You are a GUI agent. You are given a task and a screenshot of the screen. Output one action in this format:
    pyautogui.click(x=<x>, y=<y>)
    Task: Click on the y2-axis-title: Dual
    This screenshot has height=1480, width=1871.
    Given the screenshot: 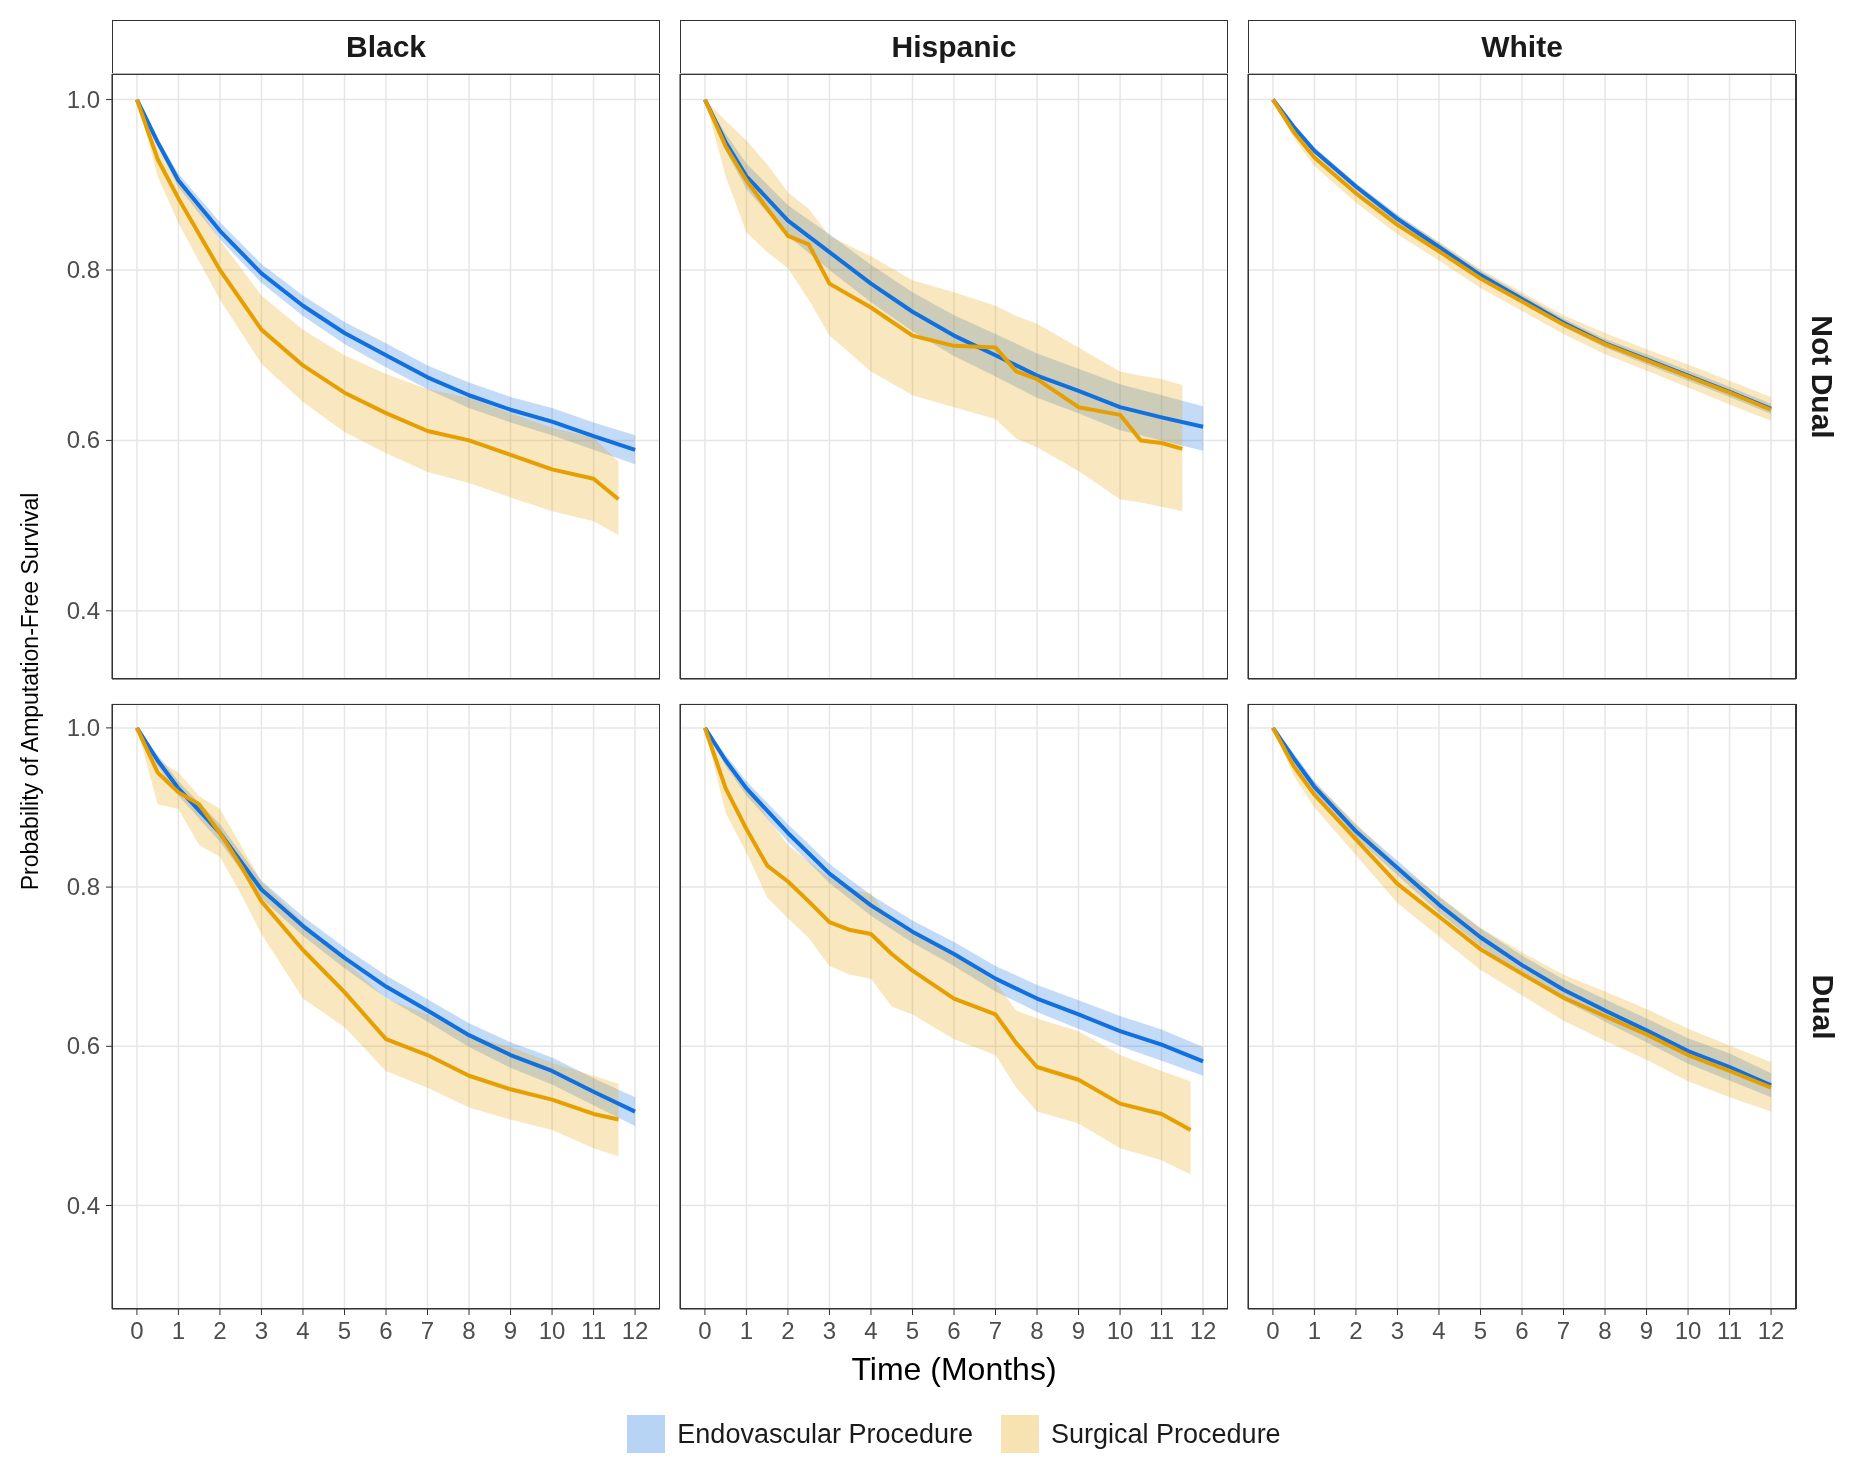 What is the action you would take?
    pyautogui.click(x=1822, y=1006)
    